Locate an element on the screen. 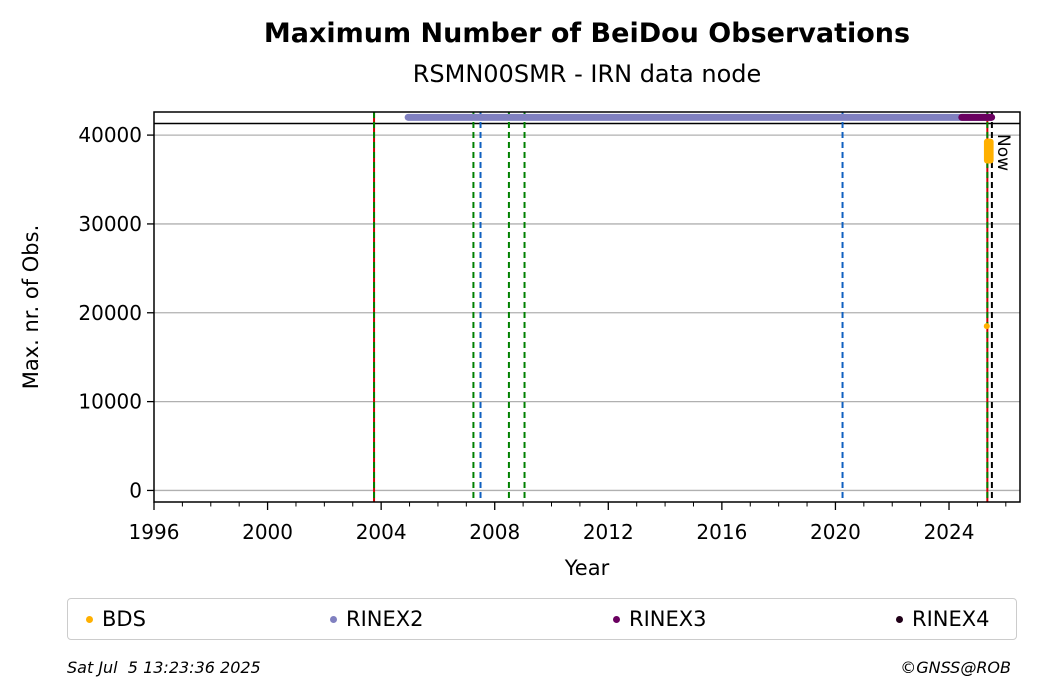 This screenshot has width=1040, height=699. x-tick-label: 2024 is located at coordinates (949, 532).